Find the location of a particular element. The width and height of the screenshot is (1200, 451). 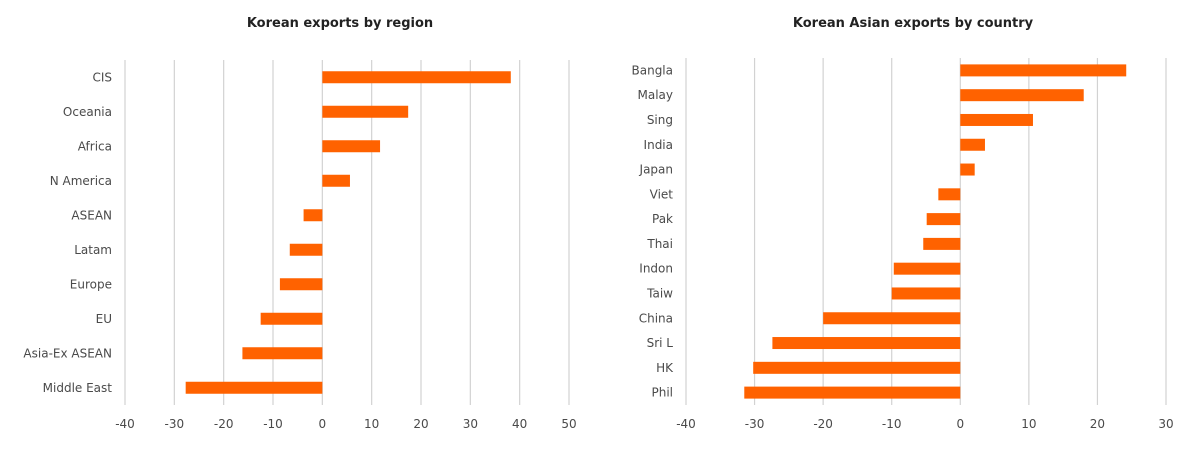

category-label: Europe is located at coordinates (91, 284).